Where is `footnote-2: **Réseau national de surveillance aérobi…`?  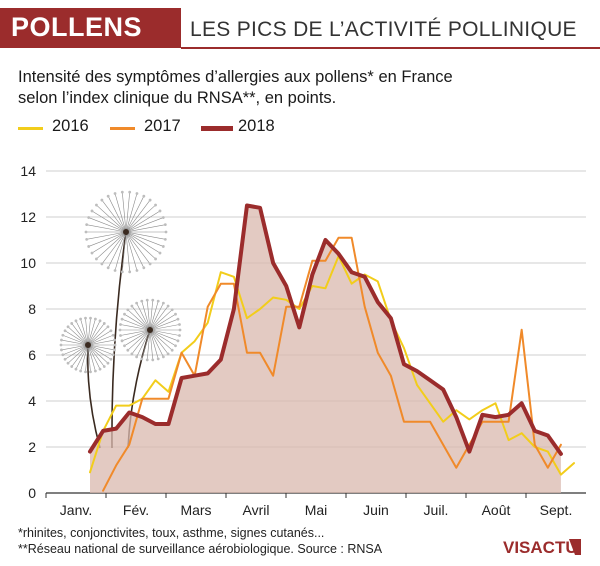
footnote-2: **Réseau national de surveillance aérobi… is located at coordinates (200, 549).